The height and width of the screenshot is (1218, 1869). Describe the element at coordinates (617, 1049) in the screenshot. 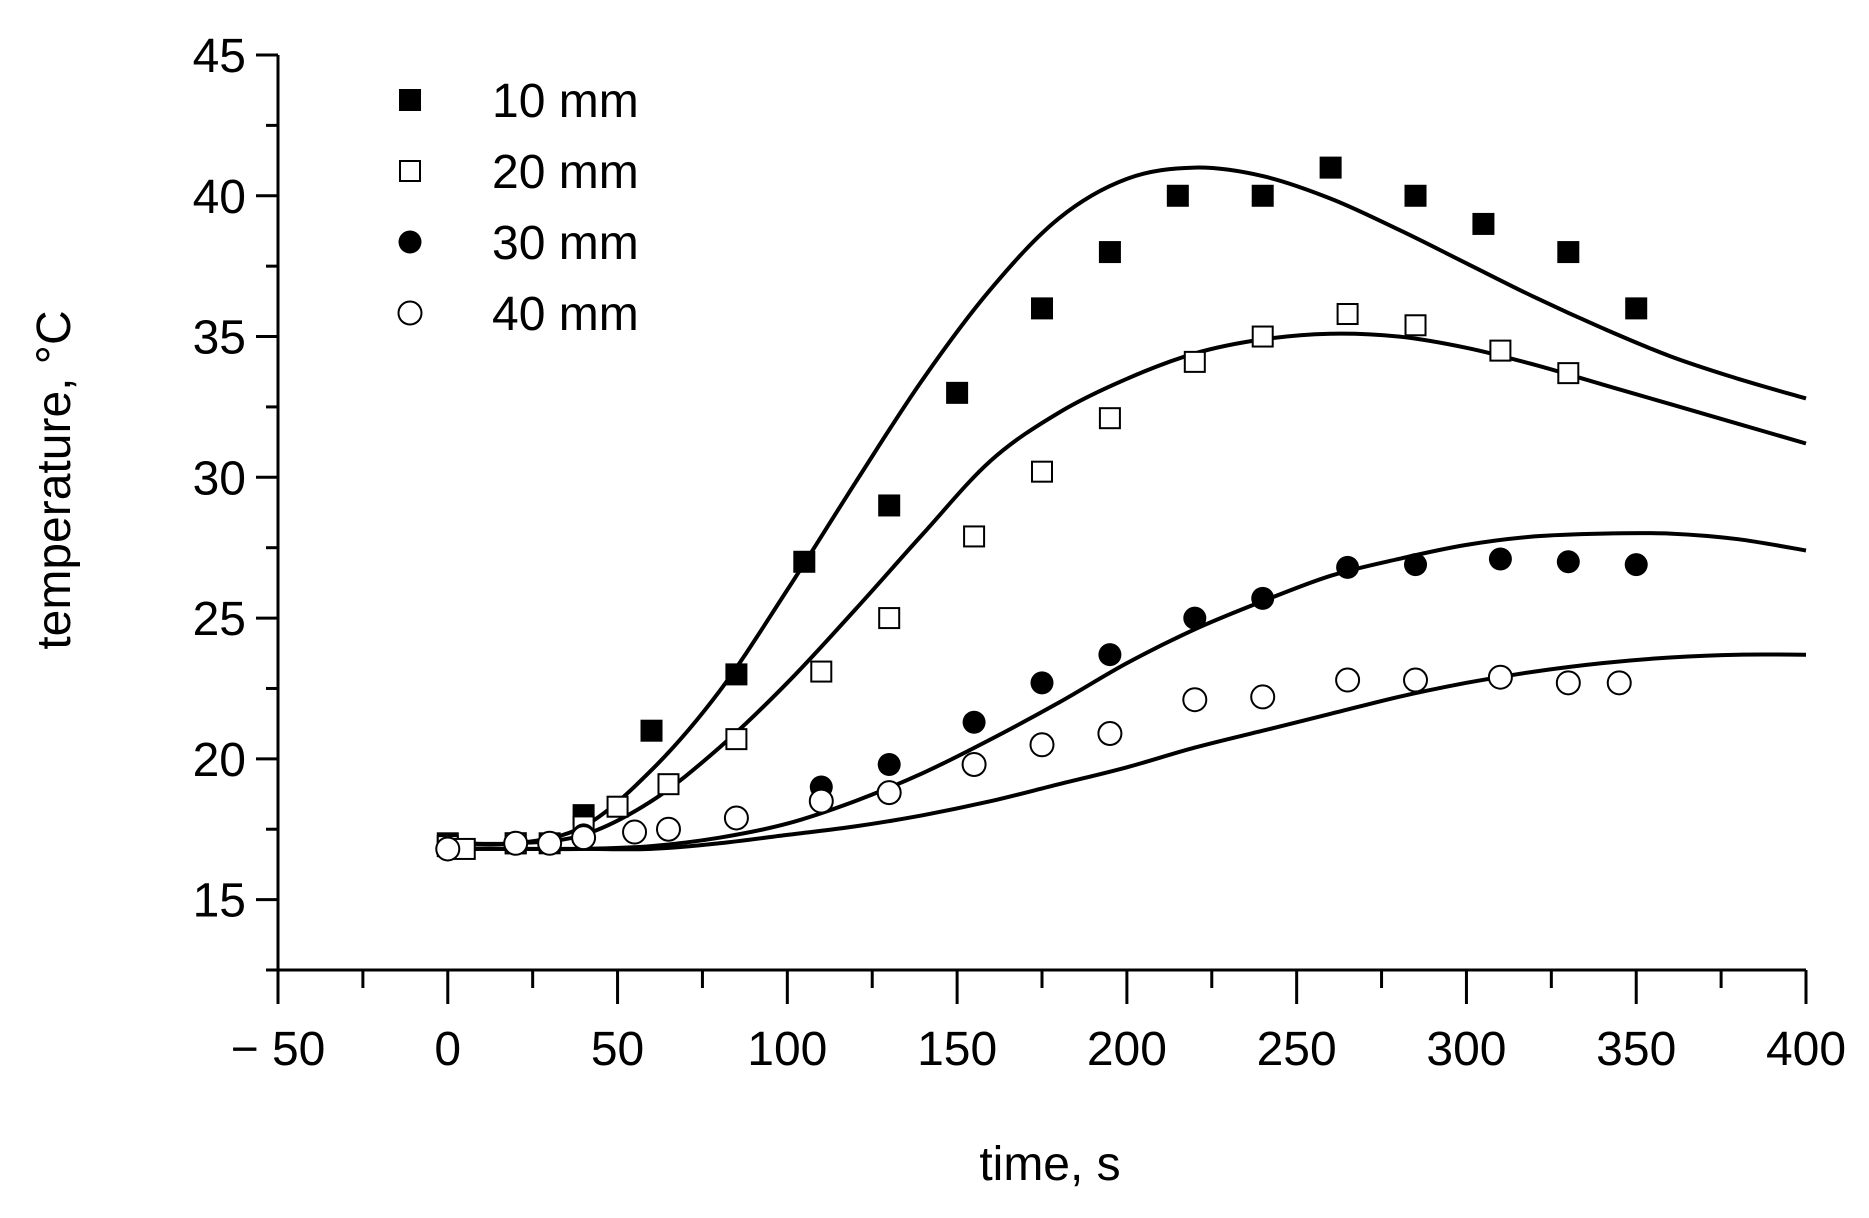

I see `x-tick-label: 50` at that location.